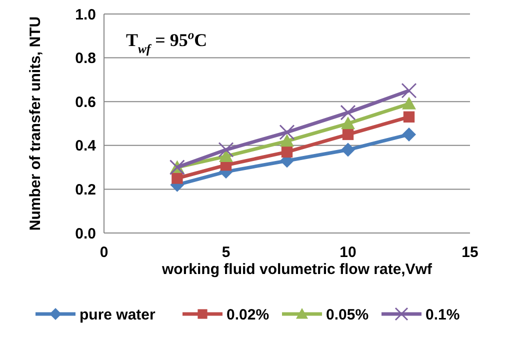 The image size is (507, 338). What do you see at coordinates (85, 102) in the screenshot?
I see `y-tick-label: 0.6` at bounding box center [85, 102].